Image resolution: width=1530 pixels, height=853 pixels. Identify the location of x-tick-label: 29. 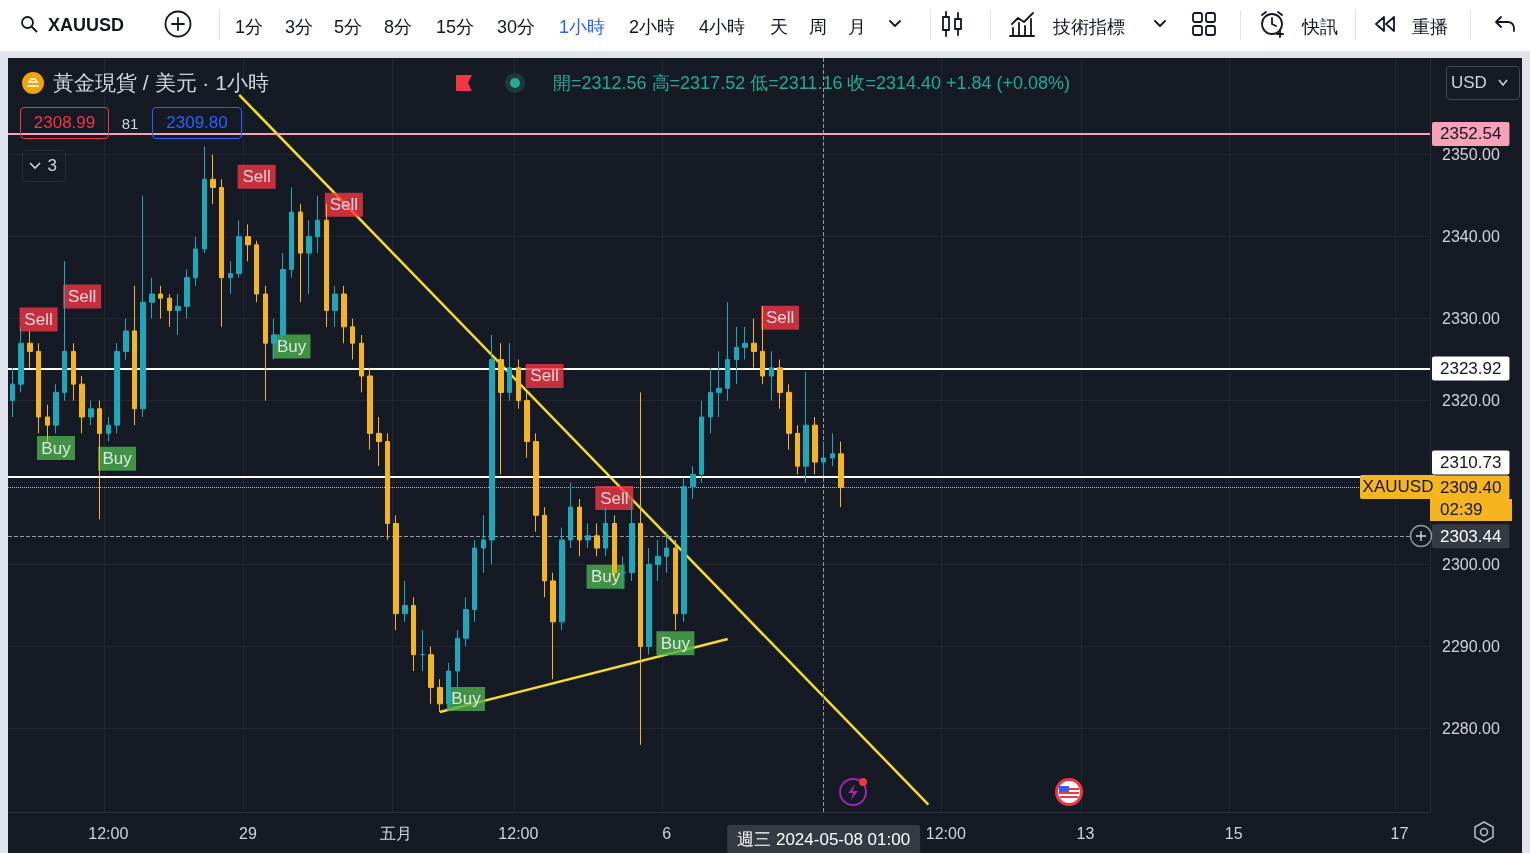
(248, 833).